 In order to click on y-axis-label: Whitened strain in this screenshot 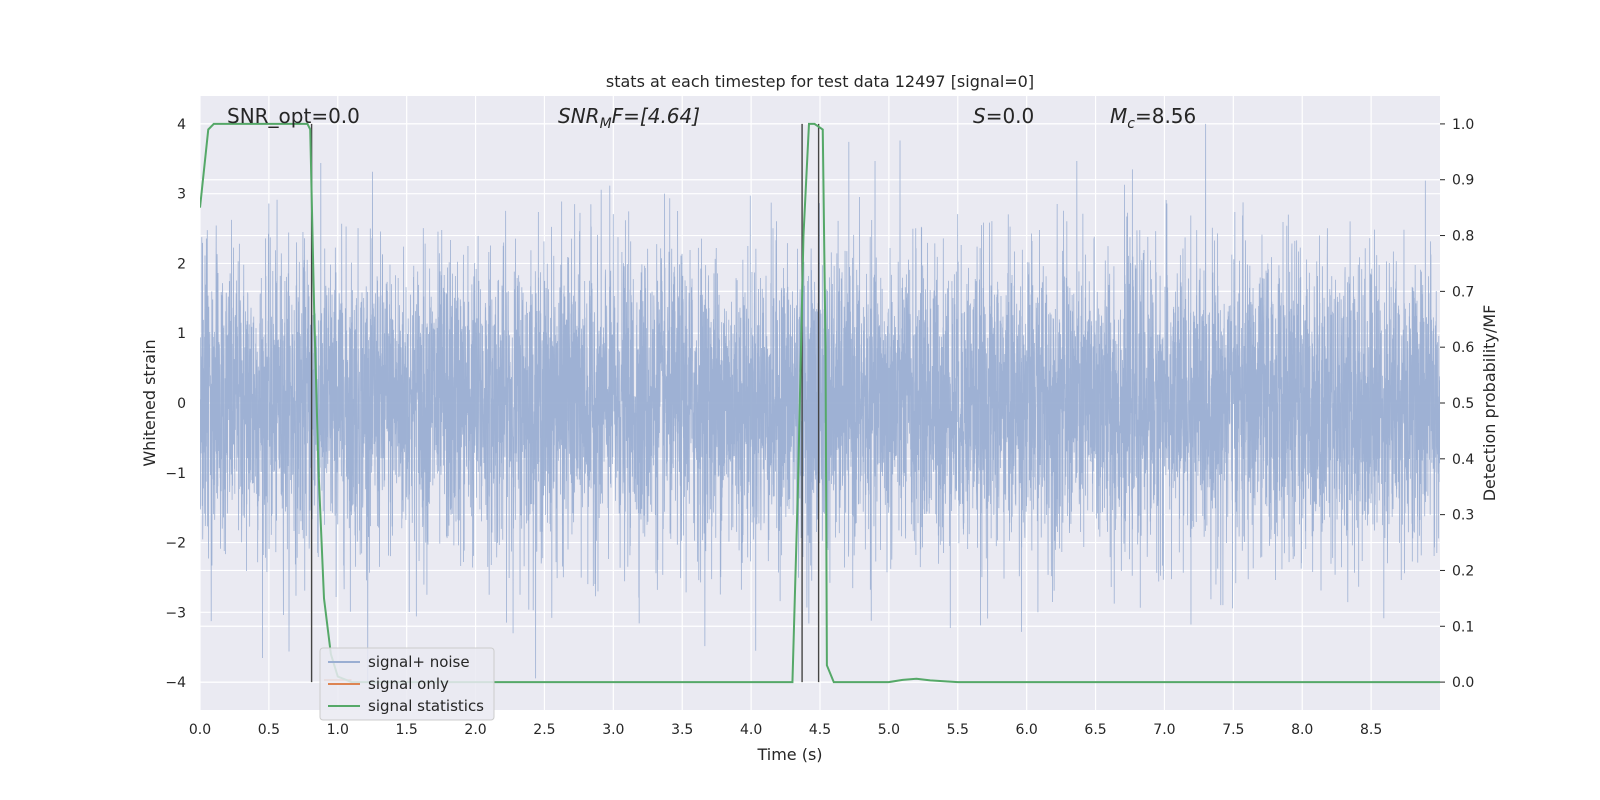, I will do `click(149, 402)`.